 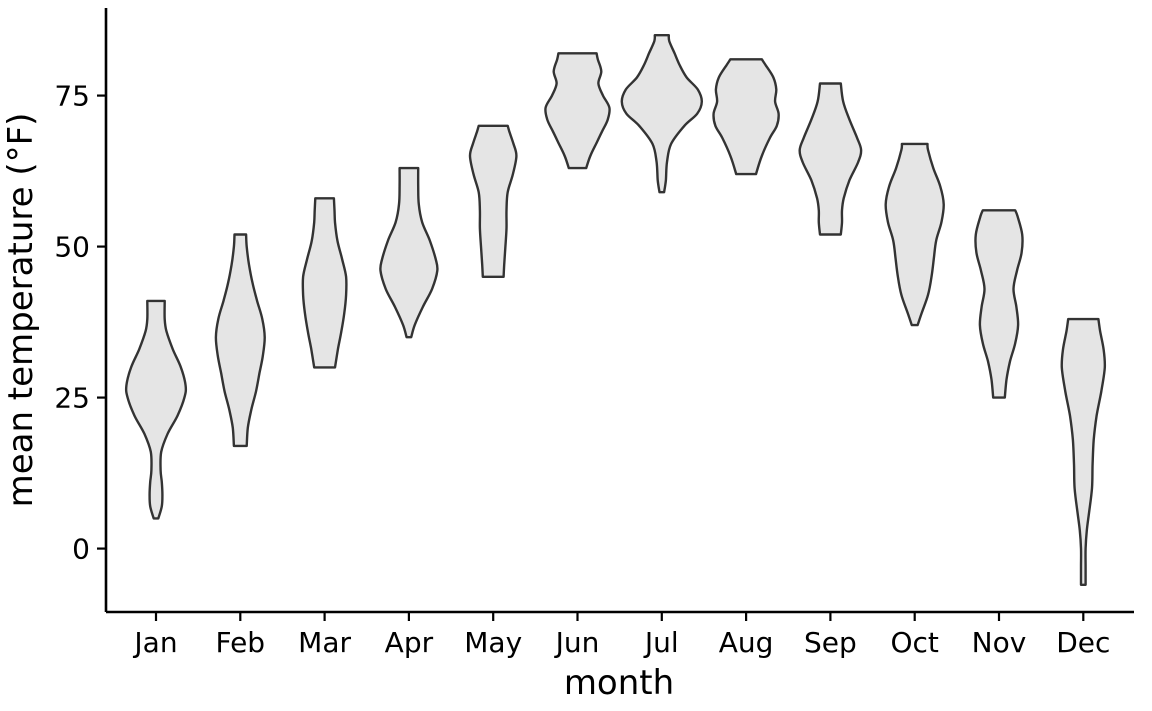 What do you see at coordinates (156, 409) in the screenshot?
I see `violin-jan` at bounding box center [156, 409].